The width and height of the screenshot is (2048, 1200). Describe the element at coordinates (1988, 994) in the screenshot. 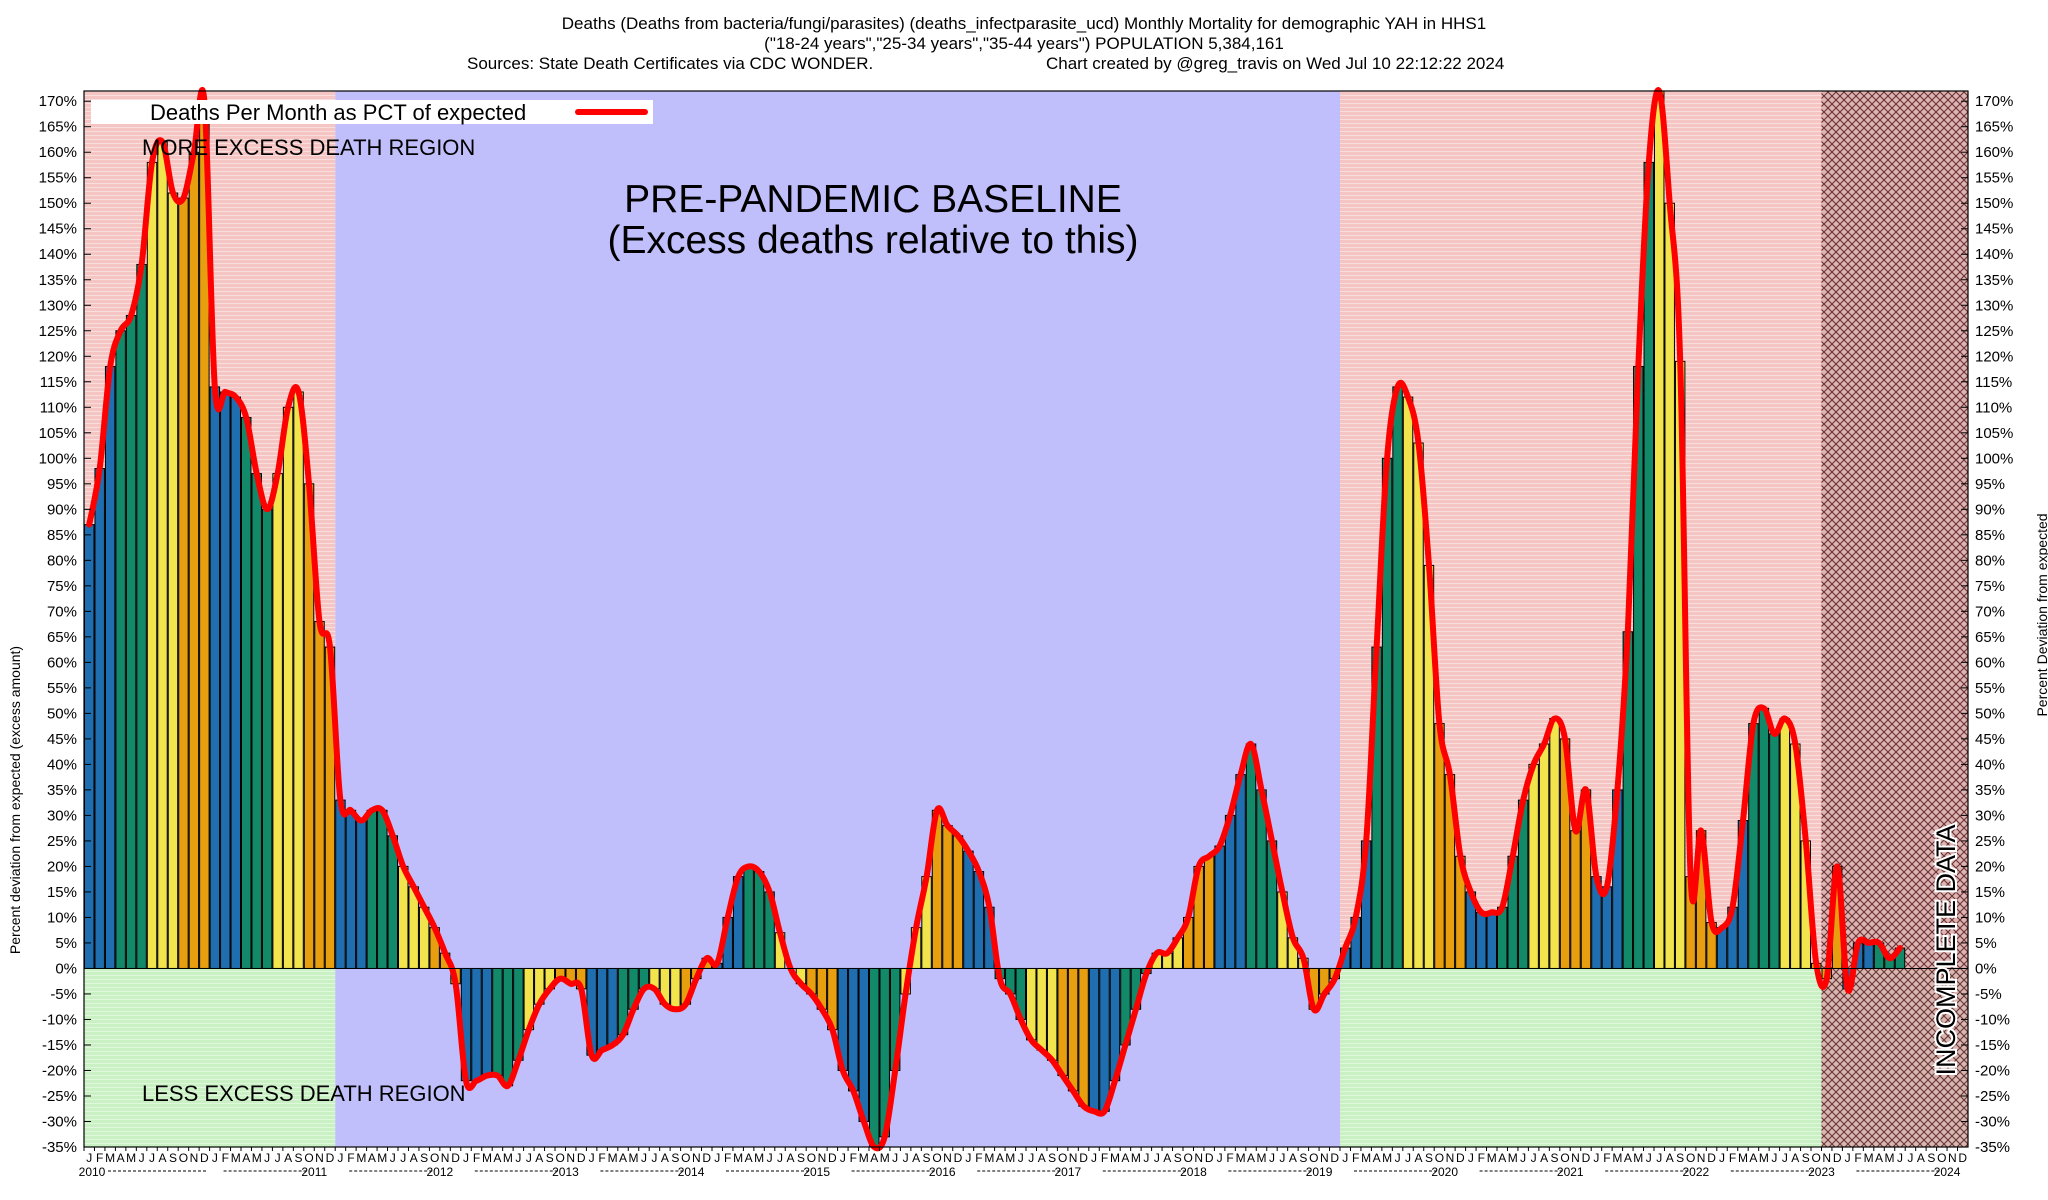

I see `y-tick-label: -5%` at that location.